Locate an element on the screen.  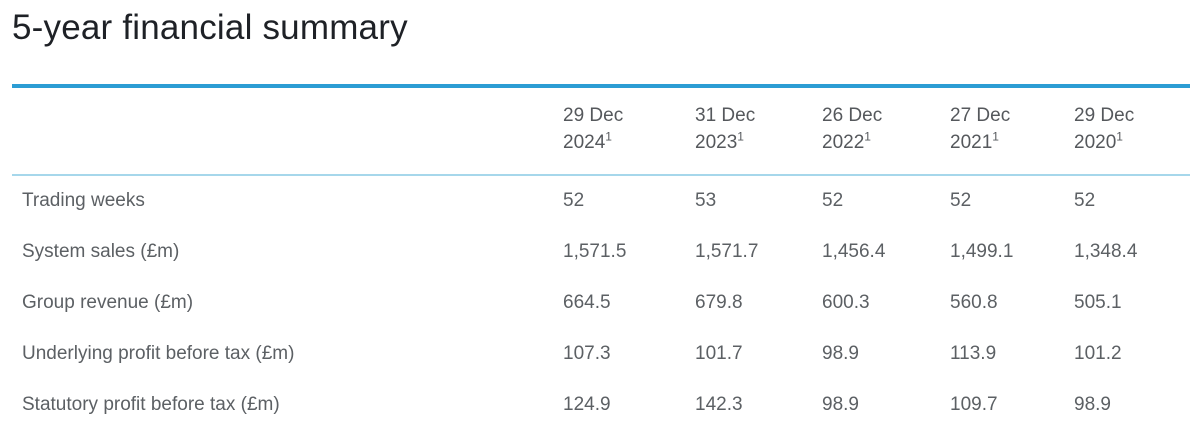
column-header-2022: 26 Dec 20221 is located at coordinates (886, 130).